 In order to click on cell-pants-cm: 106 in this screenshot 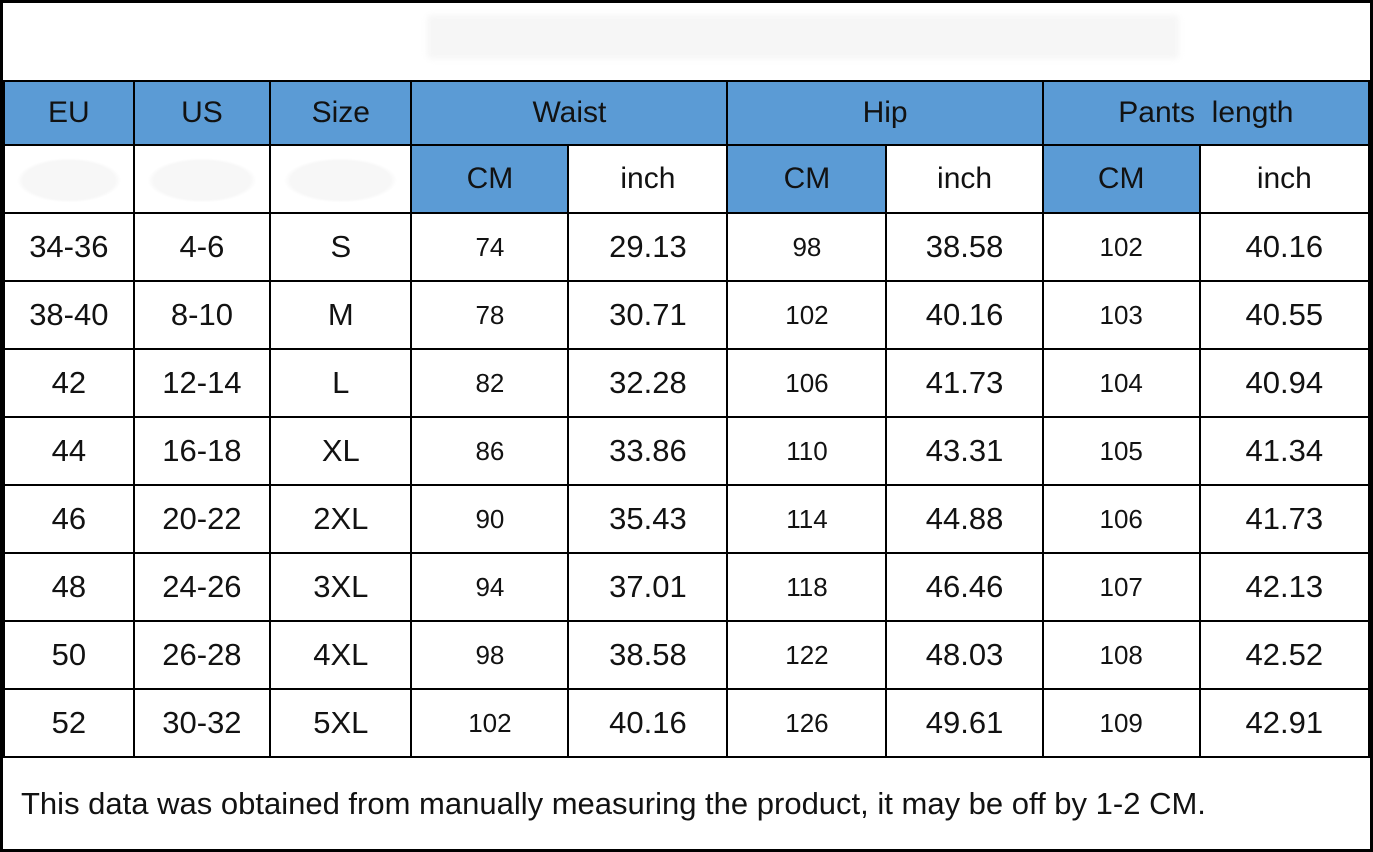, I will do `click(1121, 519)`.